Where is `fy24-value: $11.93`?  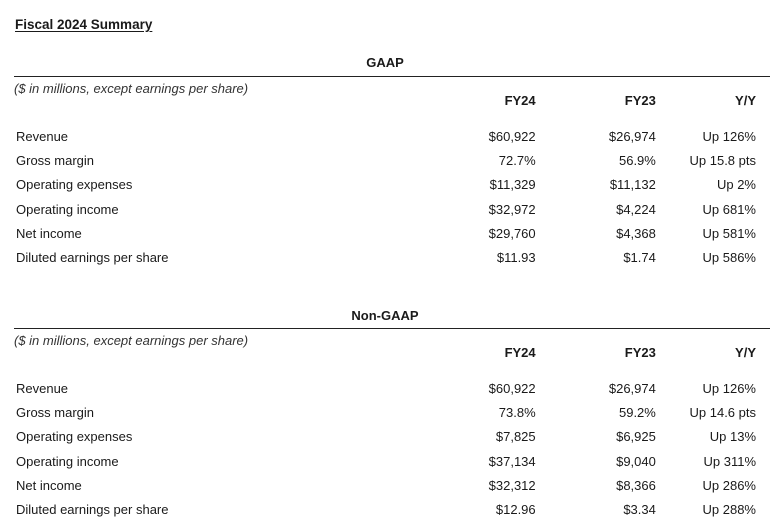
fy24-value: $11.93 is located at coordinates (516, 258).